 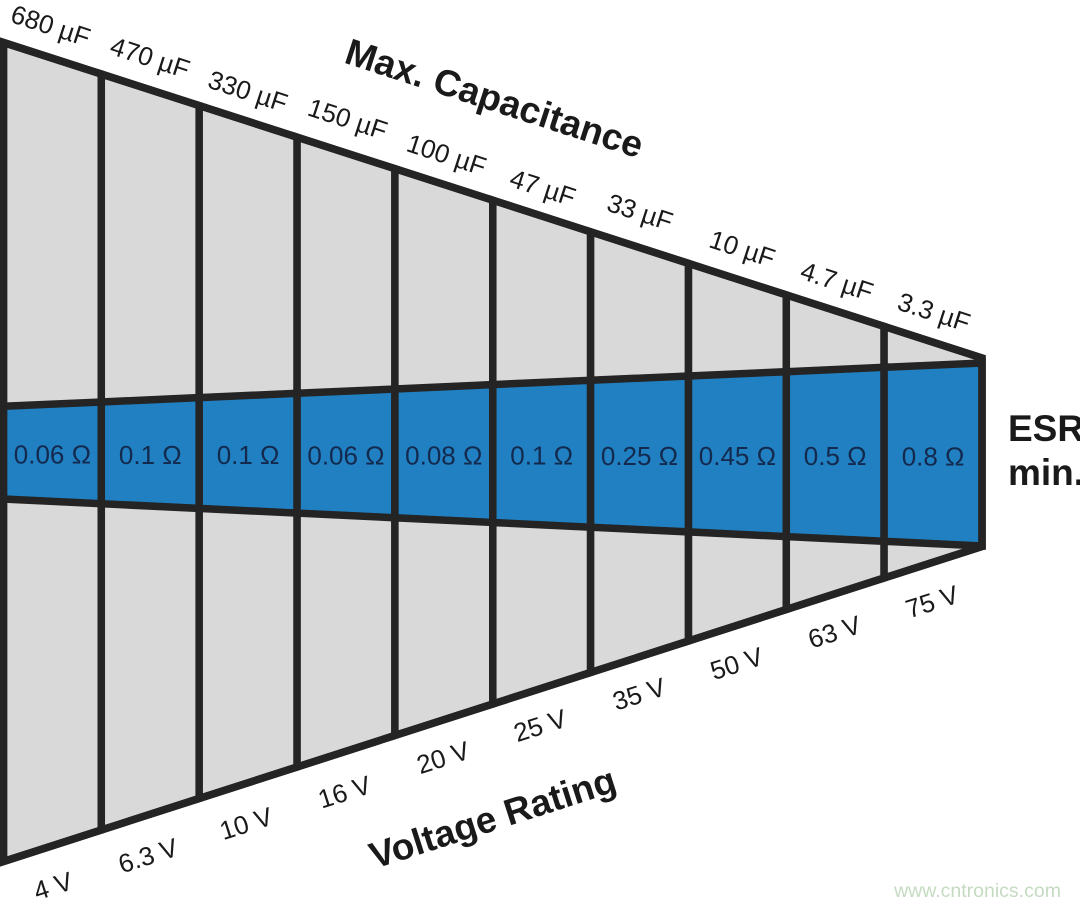 I want to click on svg-text: 0.45 Ω, so click(x=737, y=456).